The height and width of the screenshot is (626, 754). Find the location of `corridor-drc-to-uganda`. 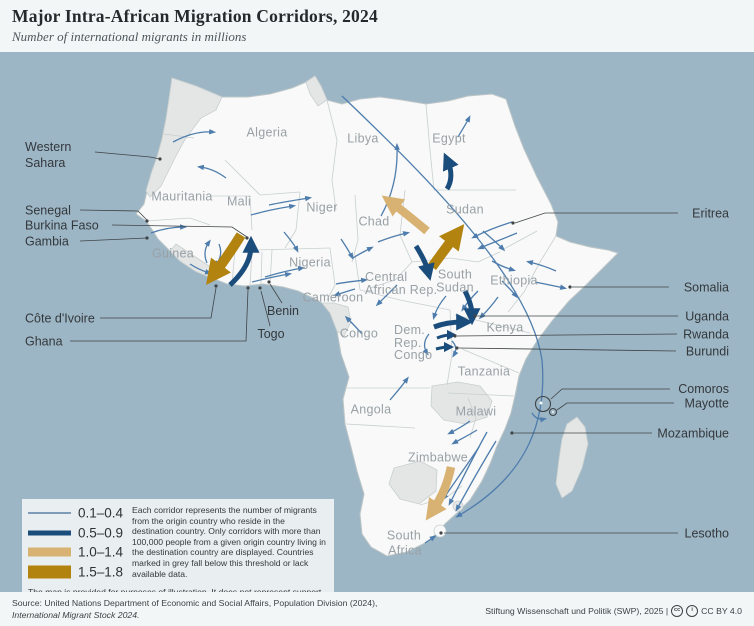

corridor-drc-to-uganda is located at coordinates (453, 322).